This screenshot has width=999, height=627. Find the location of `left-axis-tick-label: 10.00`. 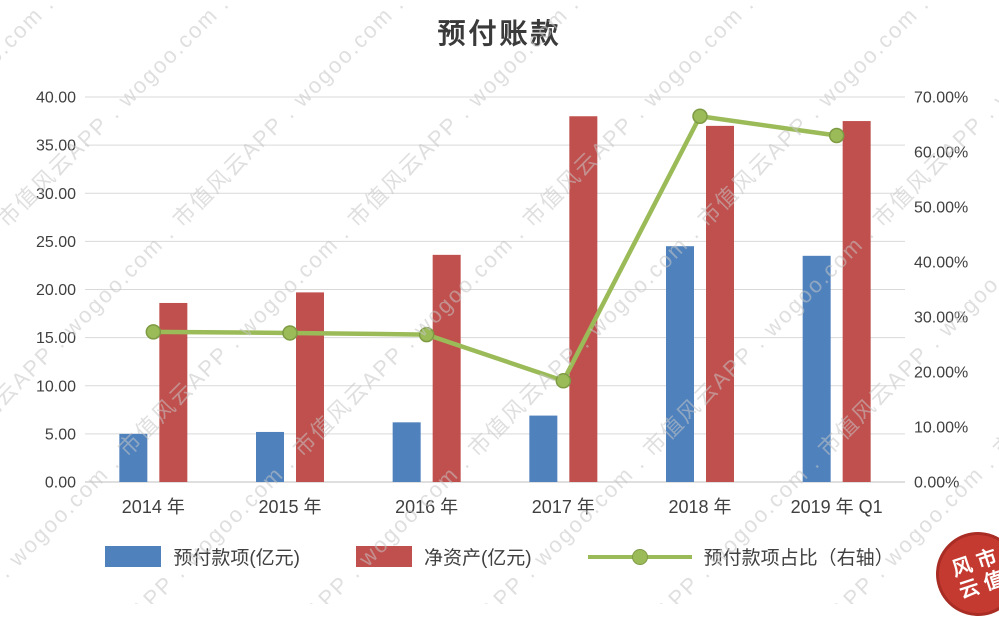

left-axis-tick-label: 10.00 is located at coordinates (56, 386).